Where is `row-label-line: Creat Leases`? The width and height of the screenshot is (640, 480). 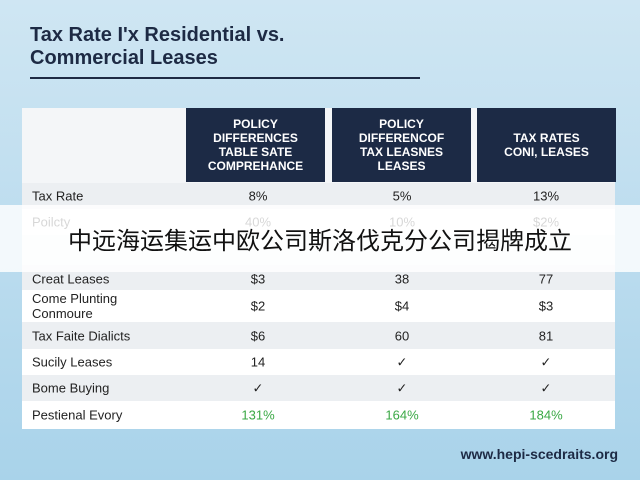 row-label-line: Creat Leases is located at coordinates (71, 279).